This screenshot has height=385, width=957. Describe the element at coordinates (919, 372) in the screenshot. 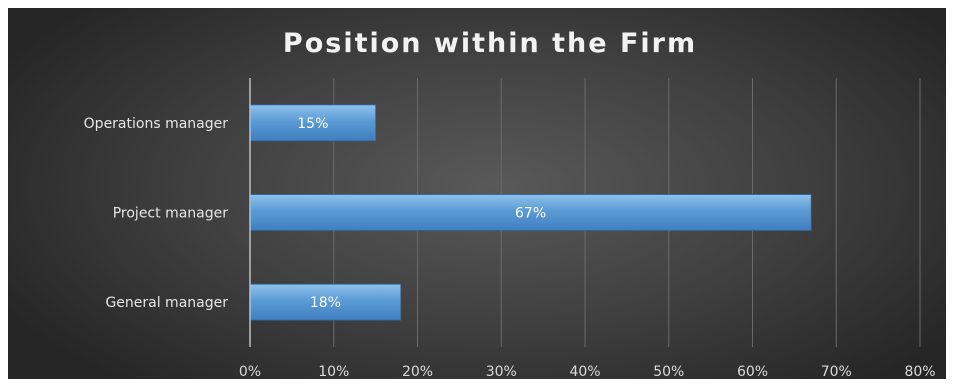

I see `x-tick-label-80: 80%` at that location.